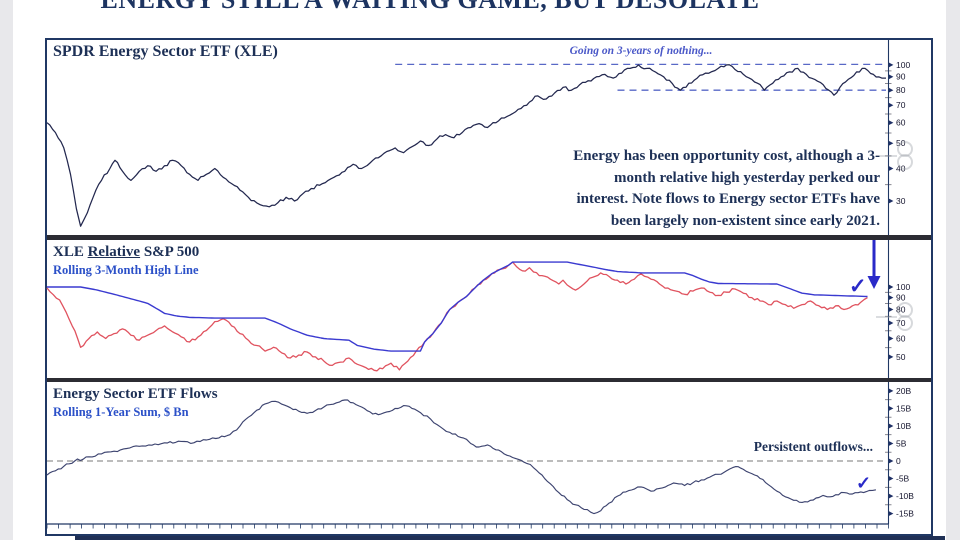  What do you see at coordinates (510, 538) in the screenshot?
I see `bottom-bar` at bounding box center [510, 538].